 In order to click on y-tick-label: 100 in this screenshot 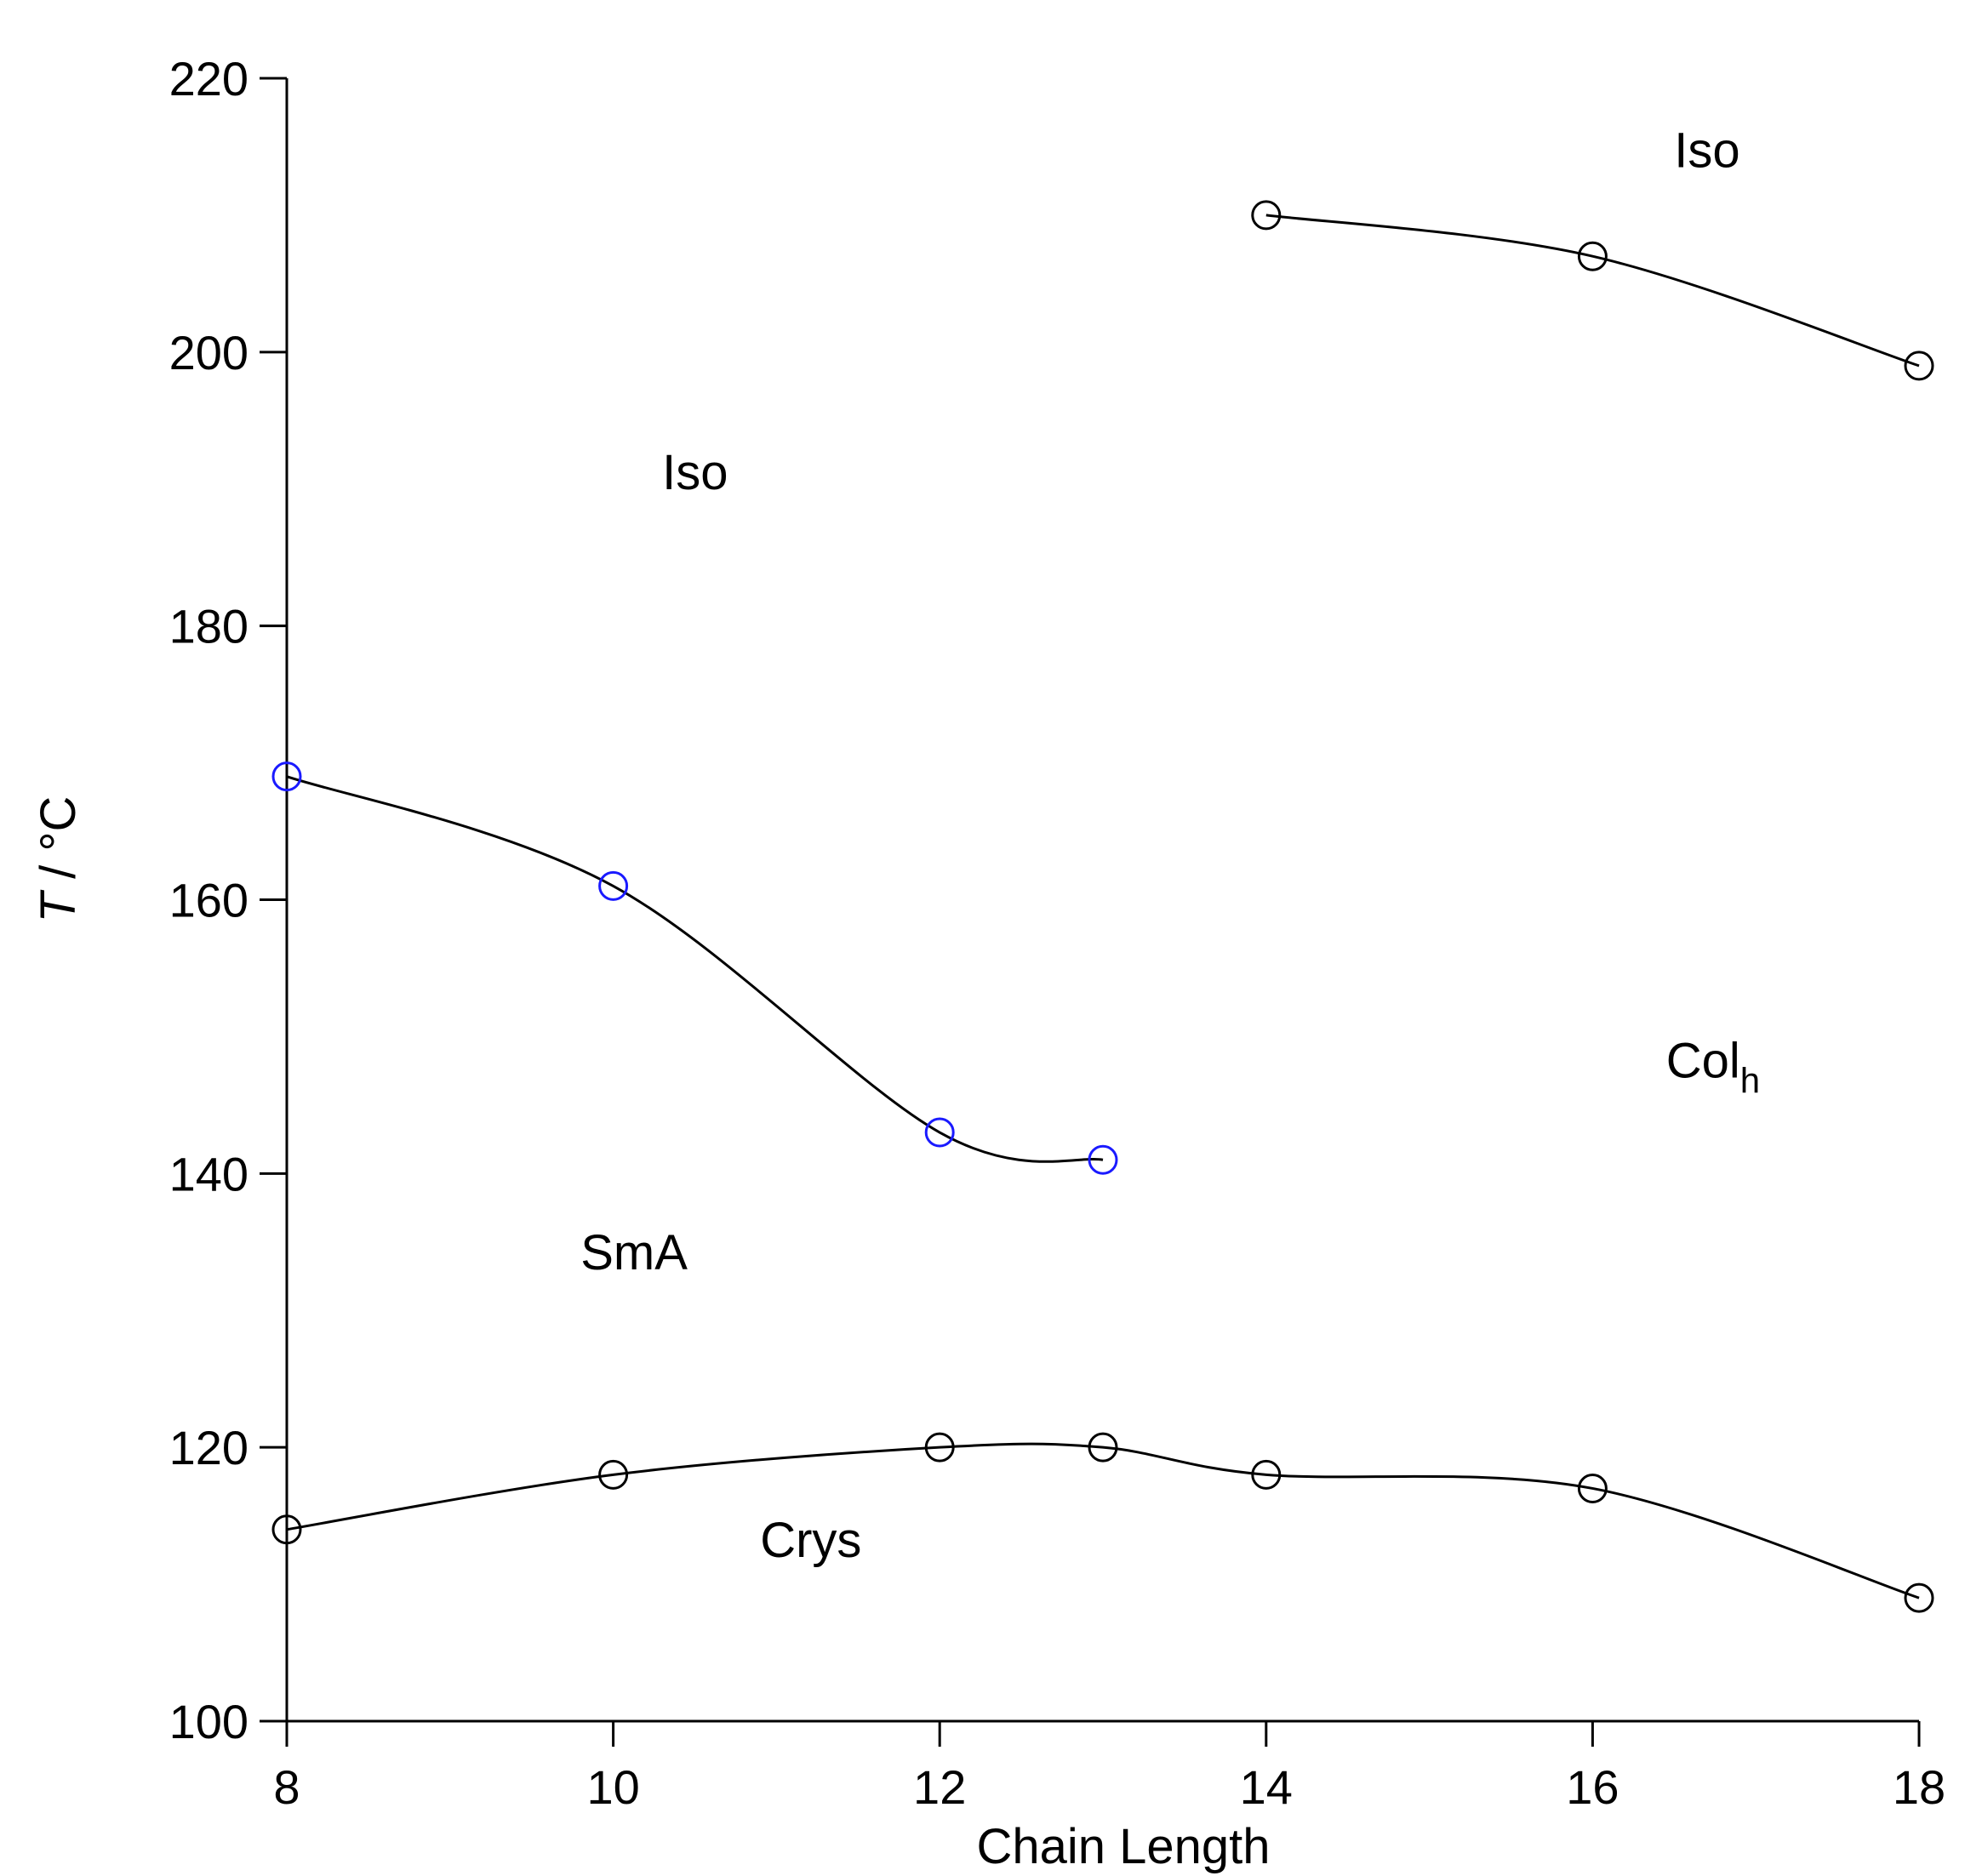, I will do `click(209, 1721)`.